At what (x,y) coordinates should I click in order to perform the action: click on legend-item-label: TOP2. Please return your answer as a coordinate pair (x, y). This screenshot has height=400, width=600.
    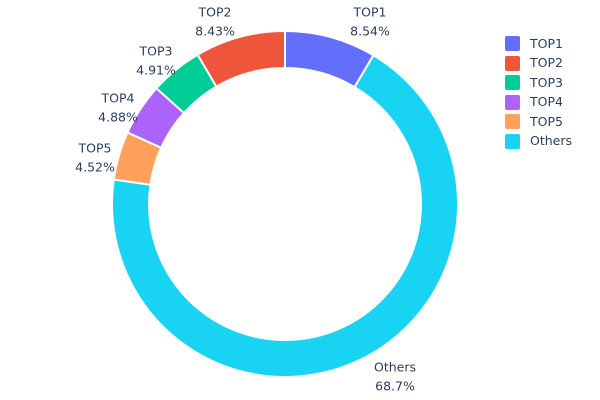
    Looking at the image, I should click on (546, 62).